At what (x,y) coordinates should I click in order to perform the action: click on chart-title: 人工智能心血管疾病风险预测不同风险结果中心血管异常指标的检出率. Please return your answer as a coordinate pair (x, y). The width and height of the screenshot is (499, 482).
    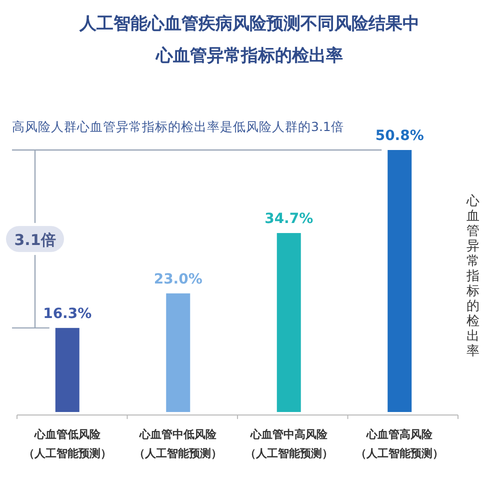
    Looking at the image, I should click on (249, 40).